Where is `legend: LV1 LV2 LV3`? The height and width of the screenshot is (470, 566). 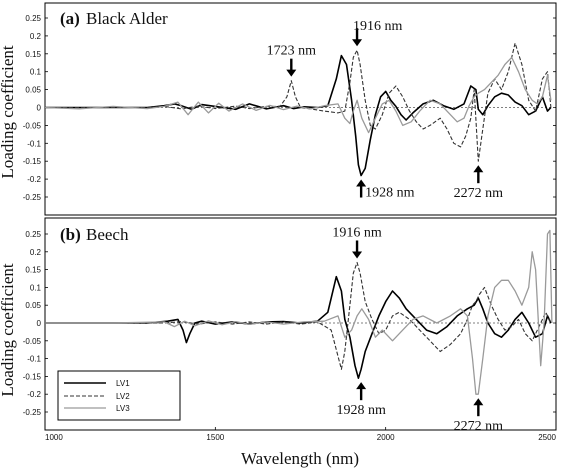
legend: LV1 LV2 LV3 is located at coordinates (119, 395).